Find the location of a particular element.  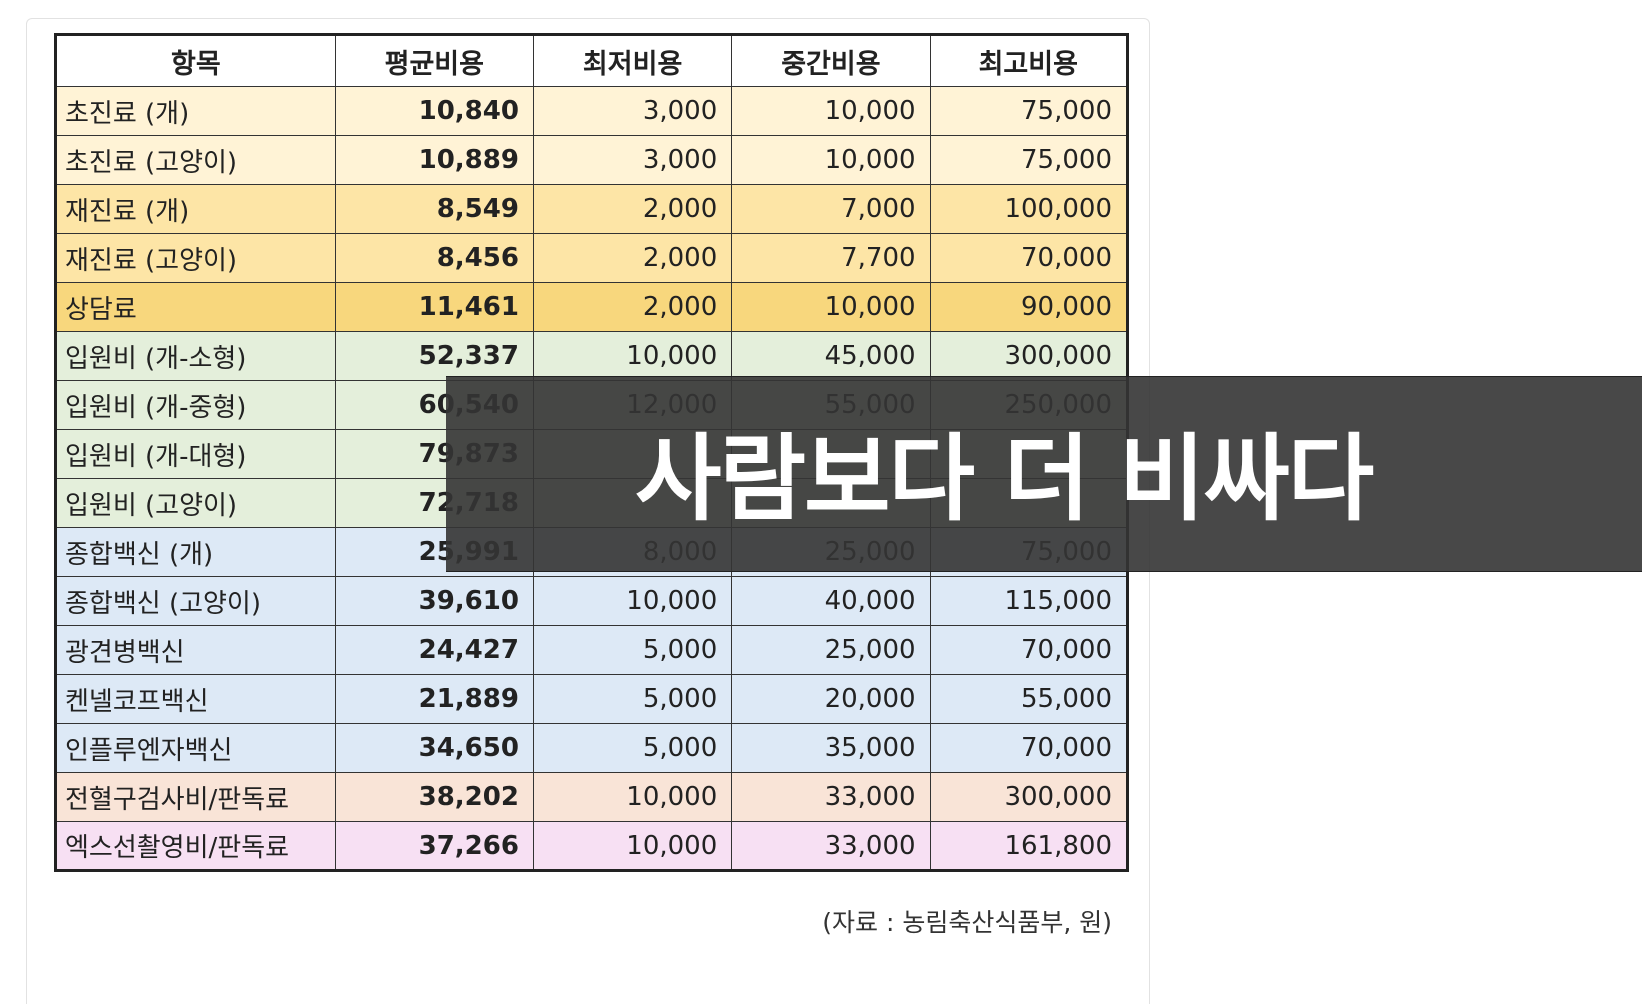

cell-item: 켄넬코프백신 is located at coordinates (195, 699).